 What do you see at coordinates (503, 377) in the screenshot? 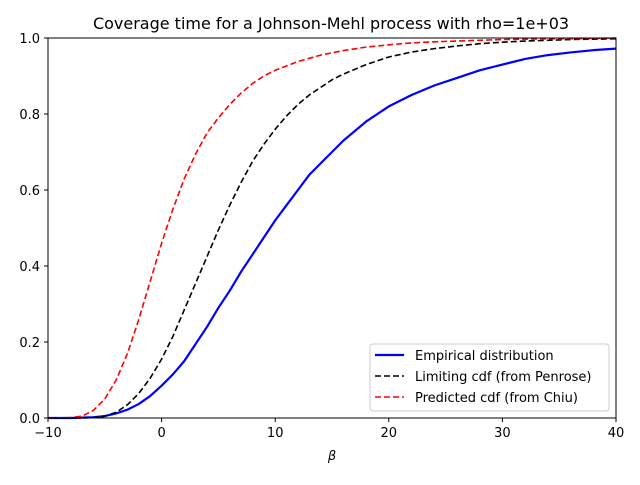
I see `legend-label-2: Limiting cdf (from Penrose)` at bounding box center [503, 377].